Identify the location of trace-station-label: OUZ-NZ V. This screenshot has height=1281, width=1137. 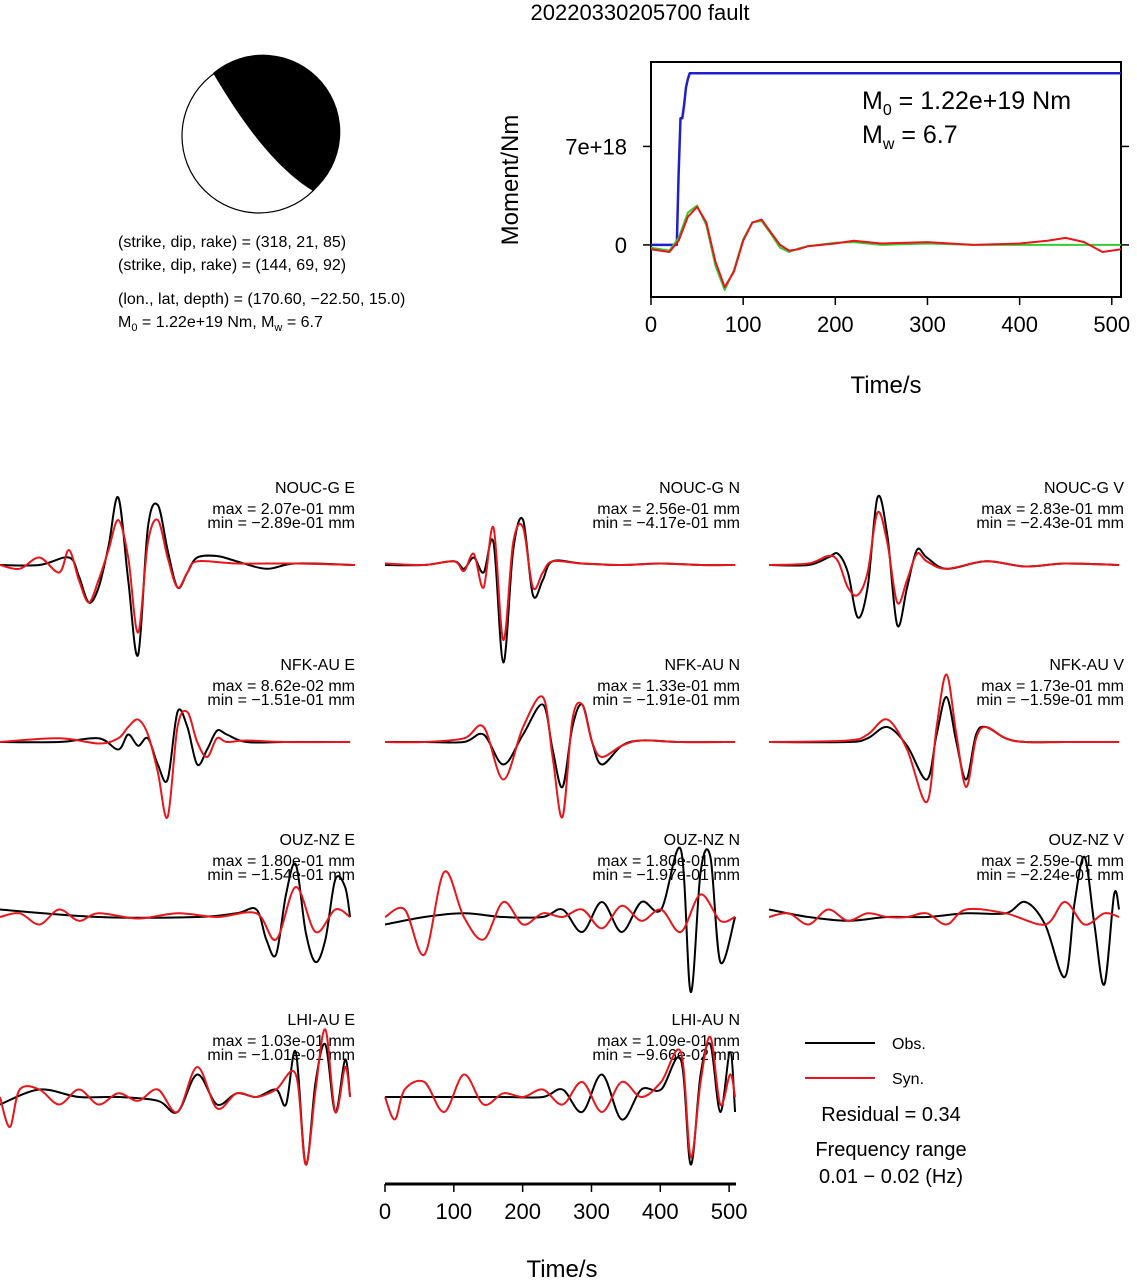
(1086, 840).